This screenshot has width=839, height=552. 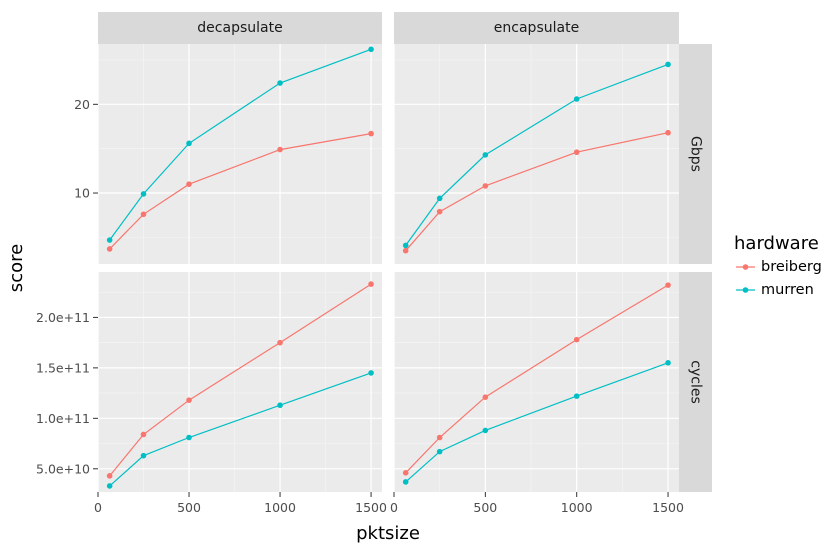 I want to click on row-strip-cycles: cycles, so click(x=695, y=382).